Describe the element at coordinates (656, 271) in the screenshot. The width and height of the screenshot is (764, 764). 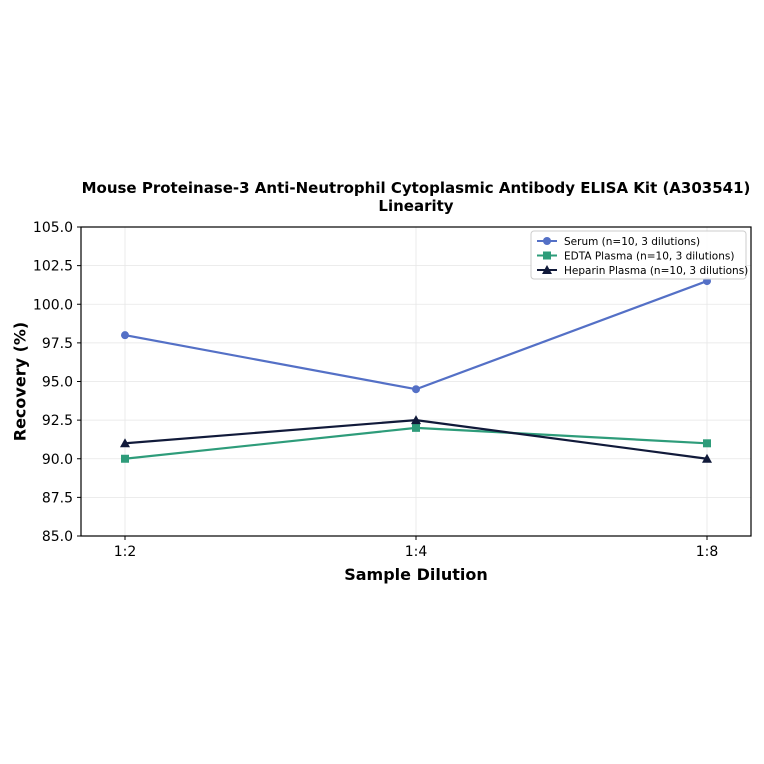
I see `legend-label: Heparin Plasma (n=10, 3 dilutions)` at that location.